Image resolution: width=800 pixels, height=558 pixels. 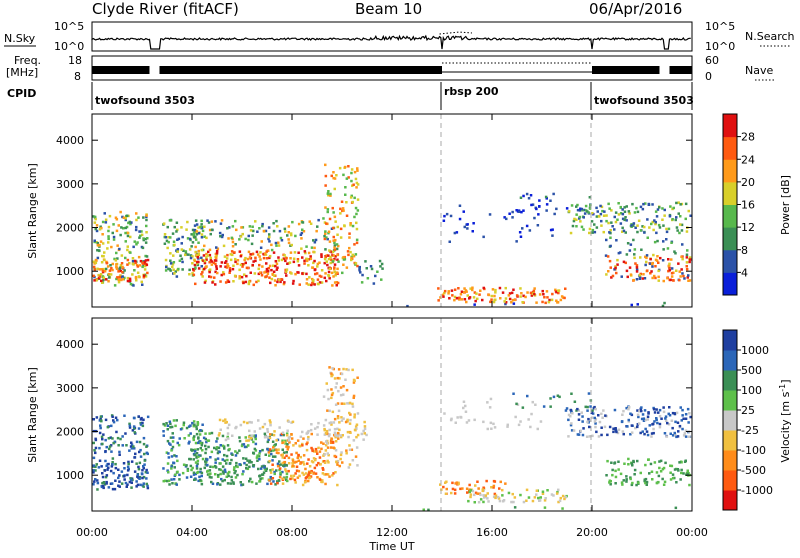 I want to click on noise-right-tick-top: 10^5, so click(x=720, y=26).